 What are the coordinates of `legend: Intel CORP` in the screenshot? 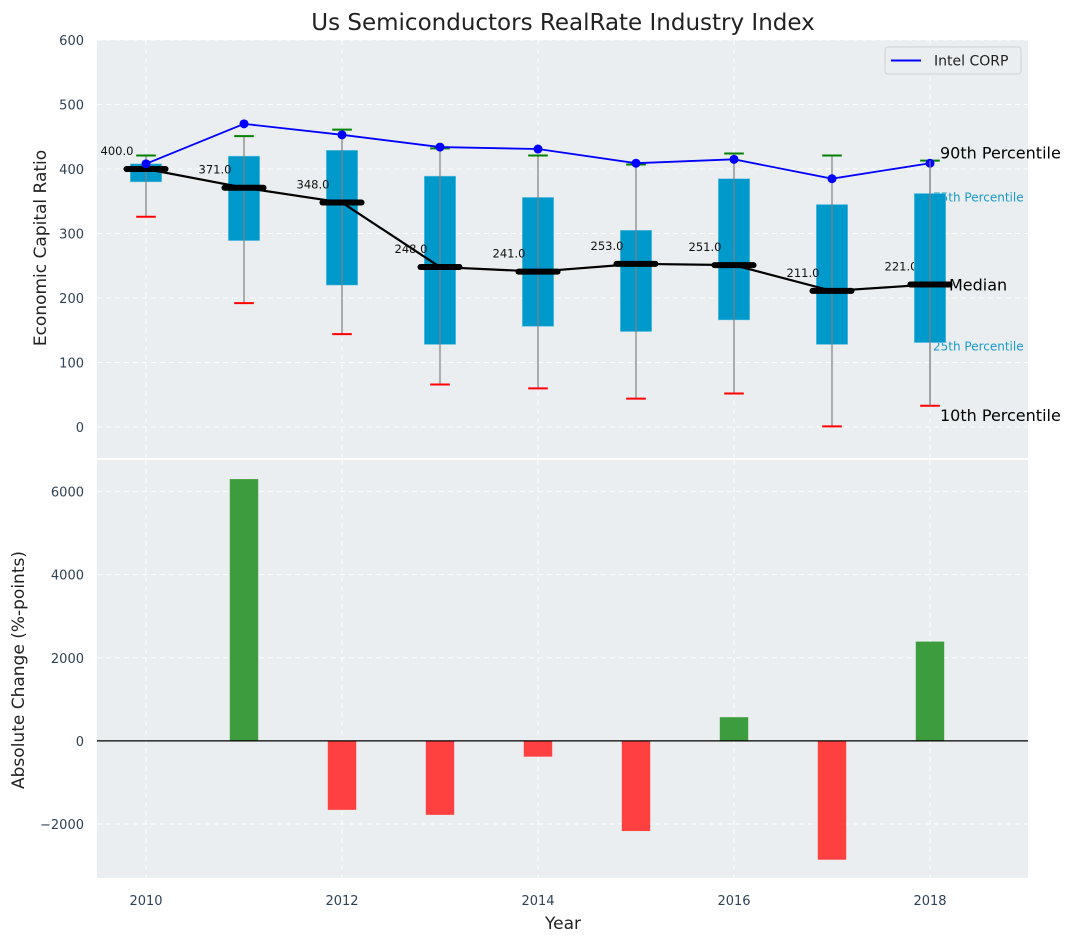 It's located at (953, 60).